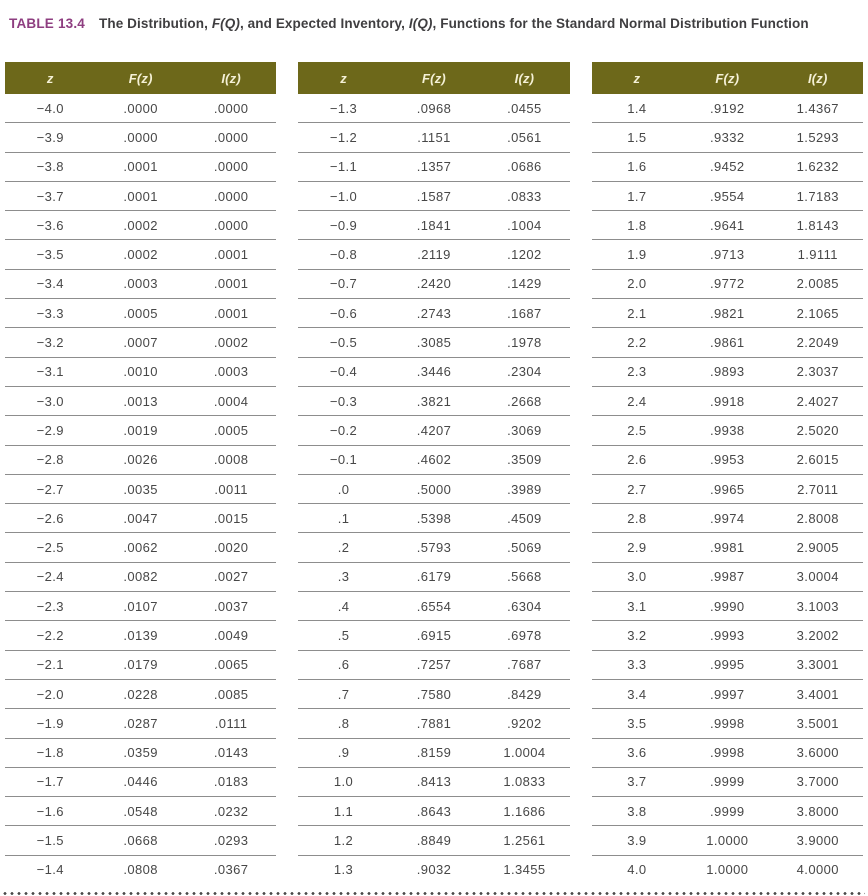 This screenshot has height=896, width=868. I want to click on cell-fz: .6554, so click(434, 606).